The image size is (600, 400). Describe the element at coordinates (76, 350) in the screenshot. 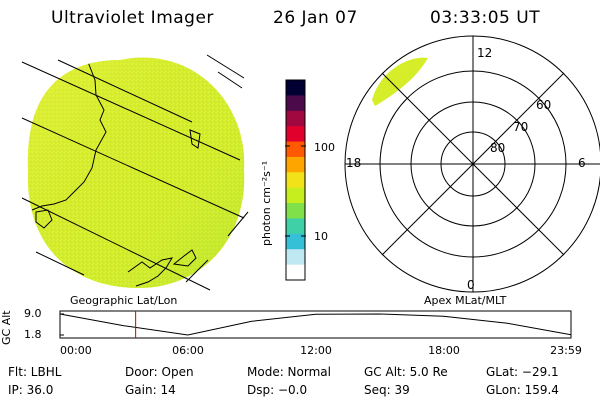

I see `x-tick-0000: 00:00` at that location.